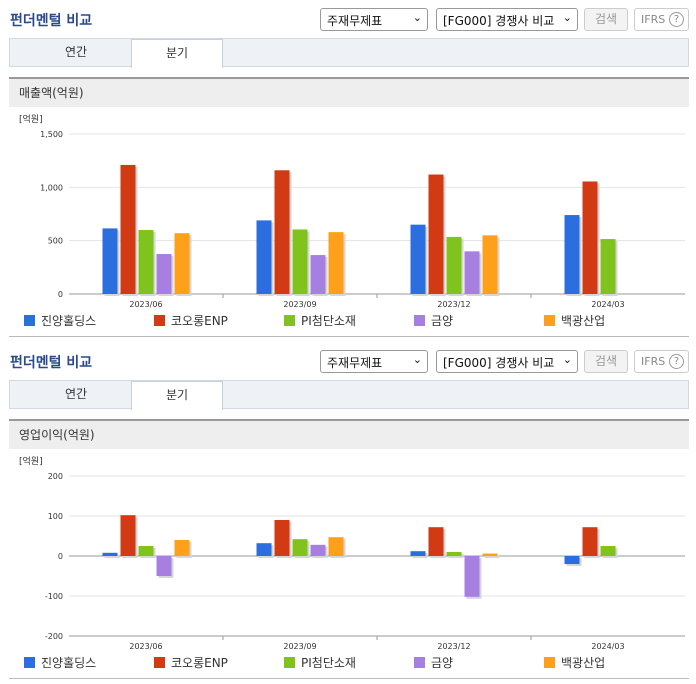 The width and height of the screenshot is (696, 684). I want to click on legend-label: 금양, so click(442, 321).